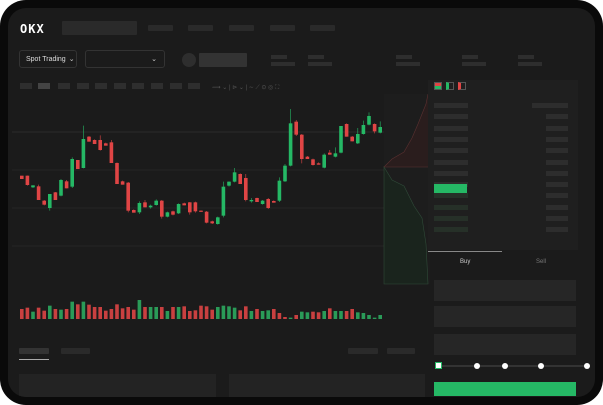 The height and width of the screenshot is (405, 603). I want to click on trading-mode-select: Spot Trading ⌄, so click(48, 59).